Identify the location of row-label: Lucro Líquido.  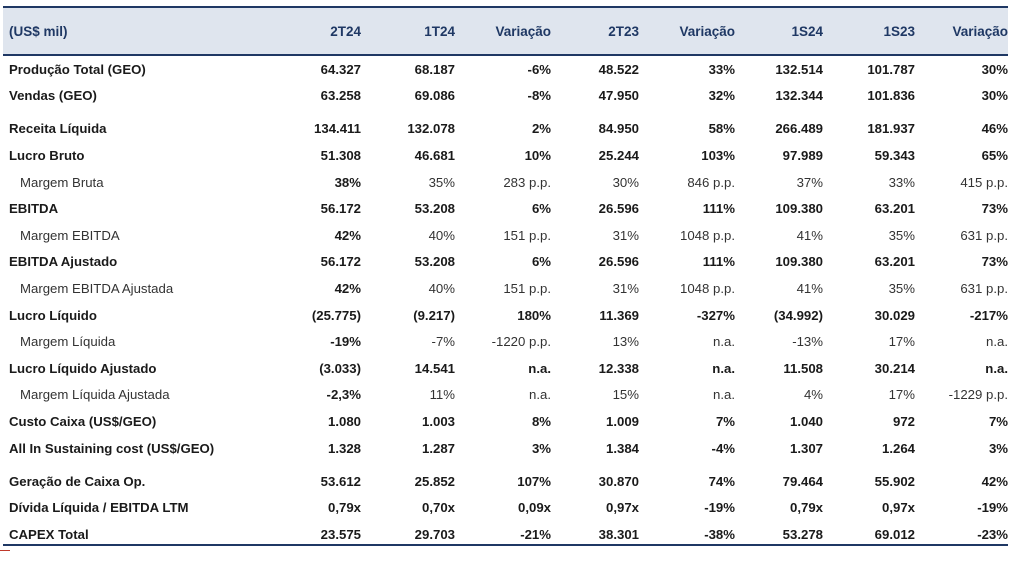
(53, 315).